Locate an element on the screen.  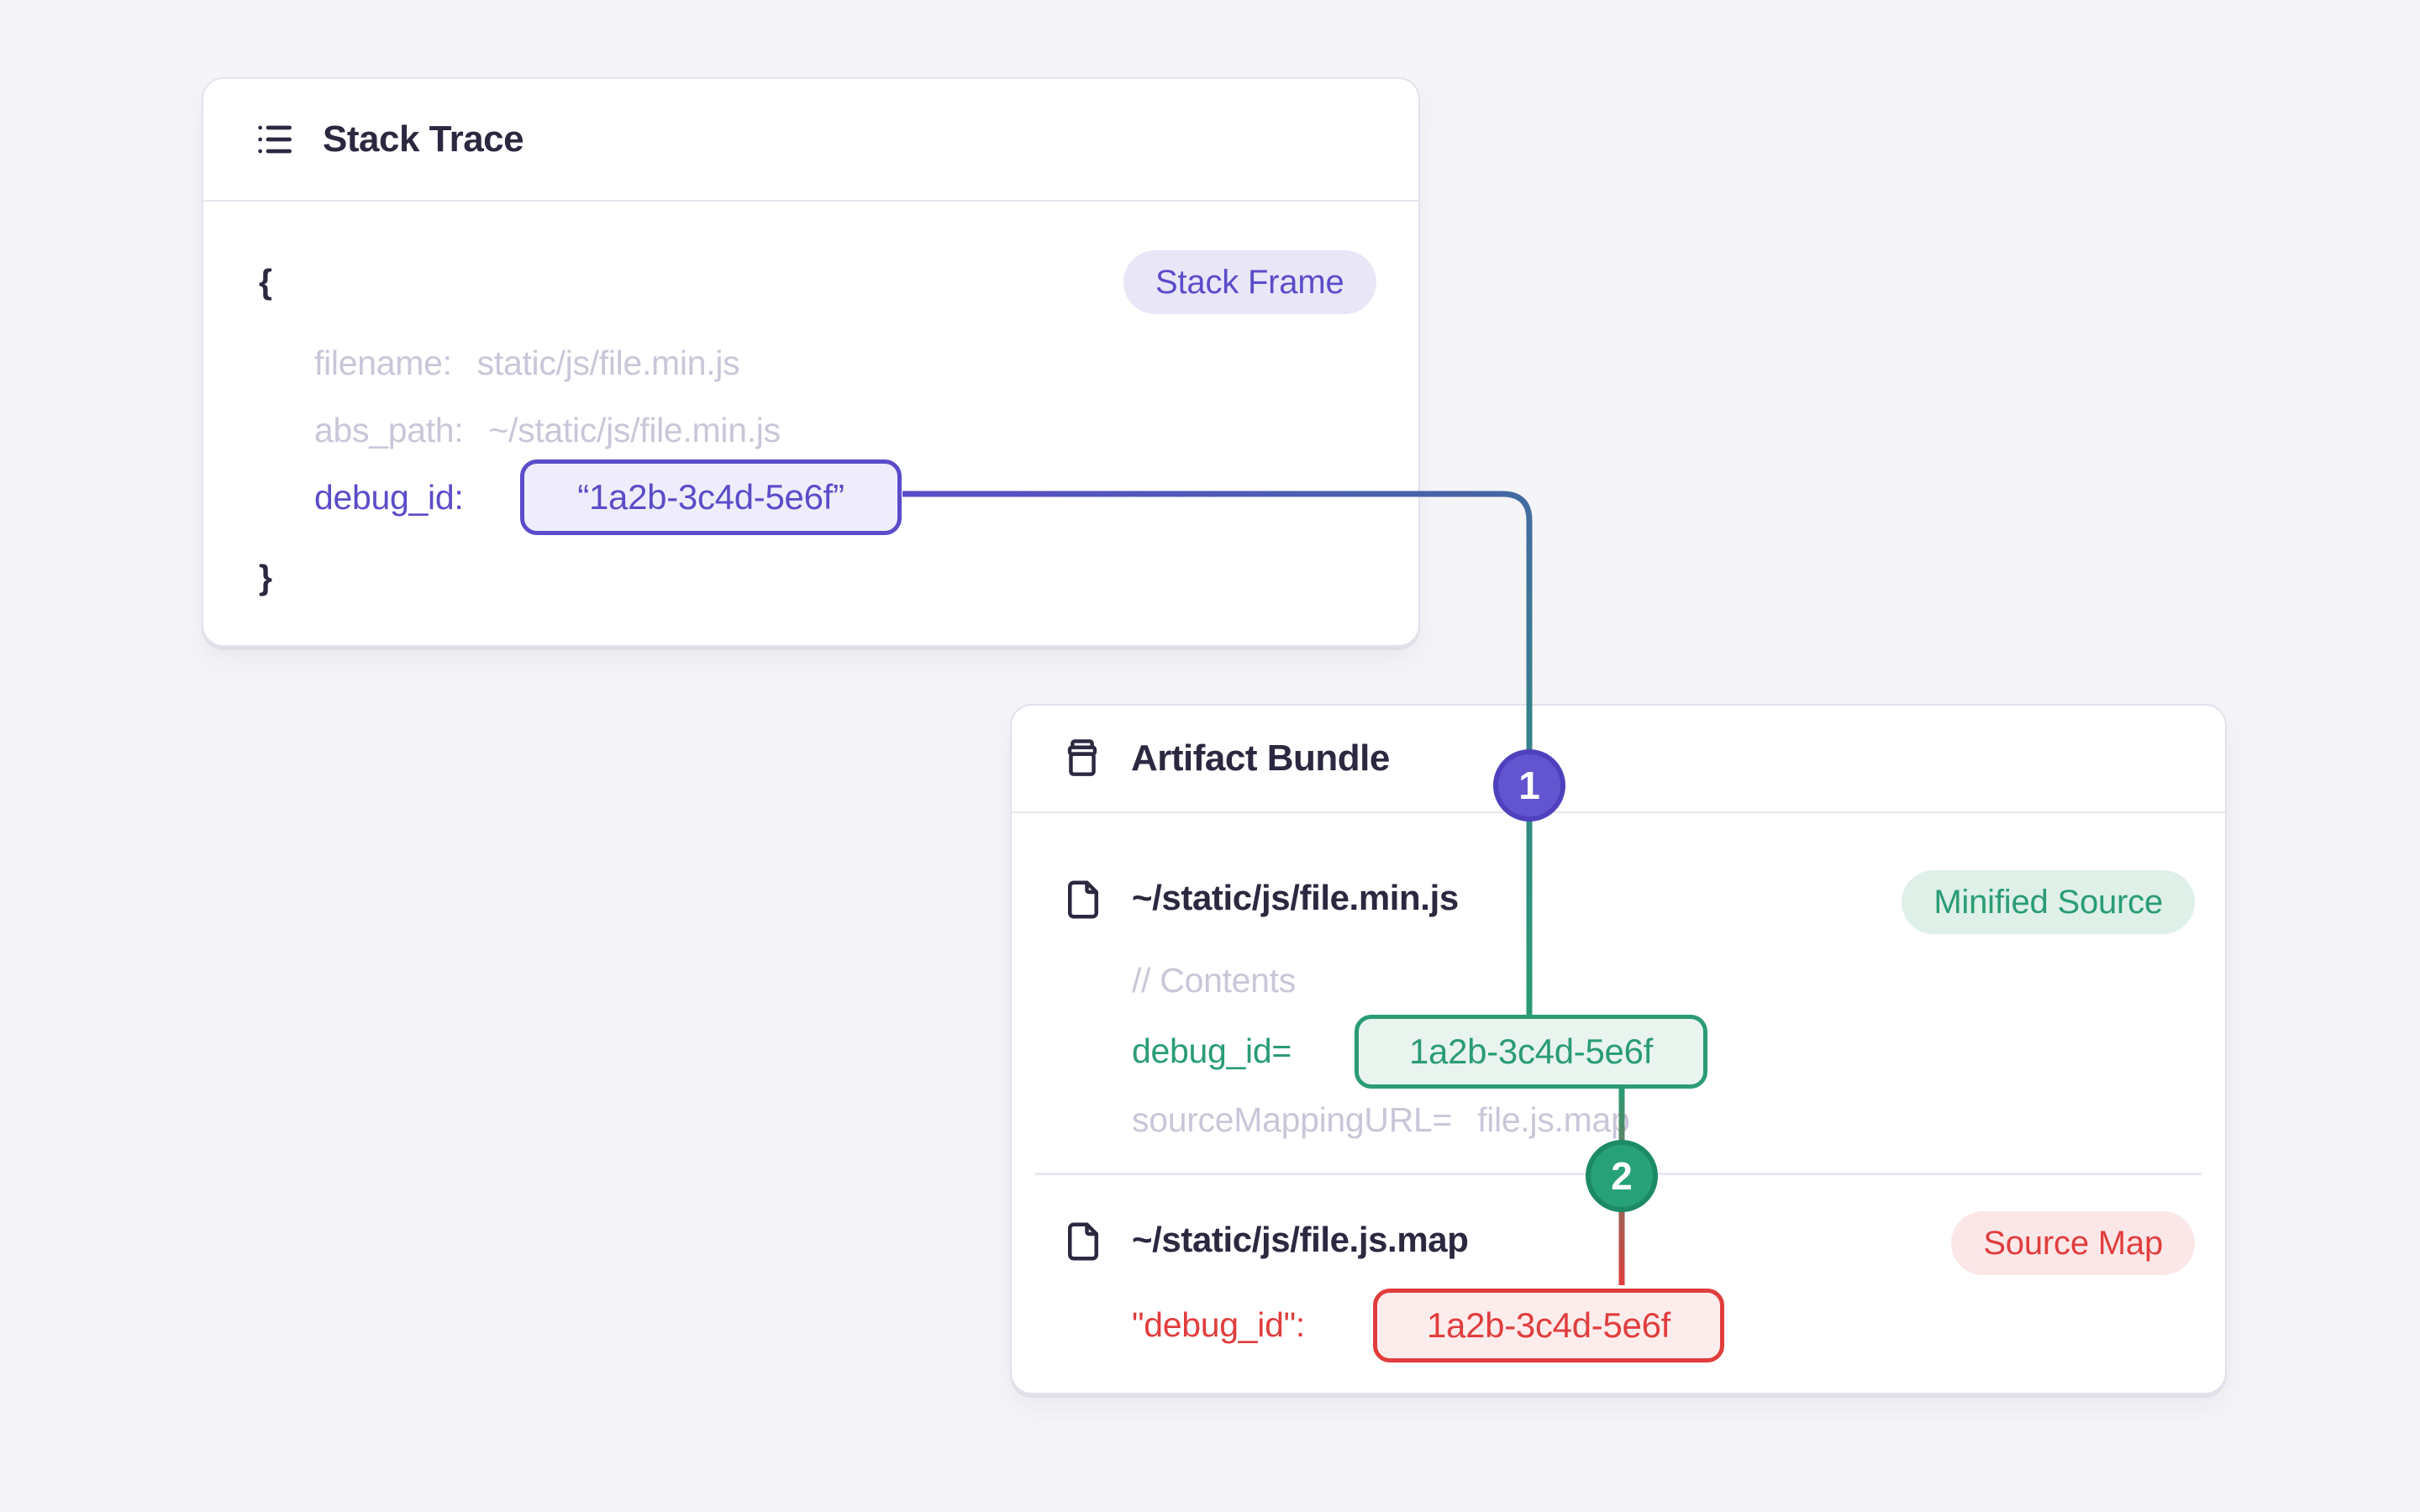
abs-path-row: abs_path: ~/static/js/file.min.js is located at coordinates (547, 430).